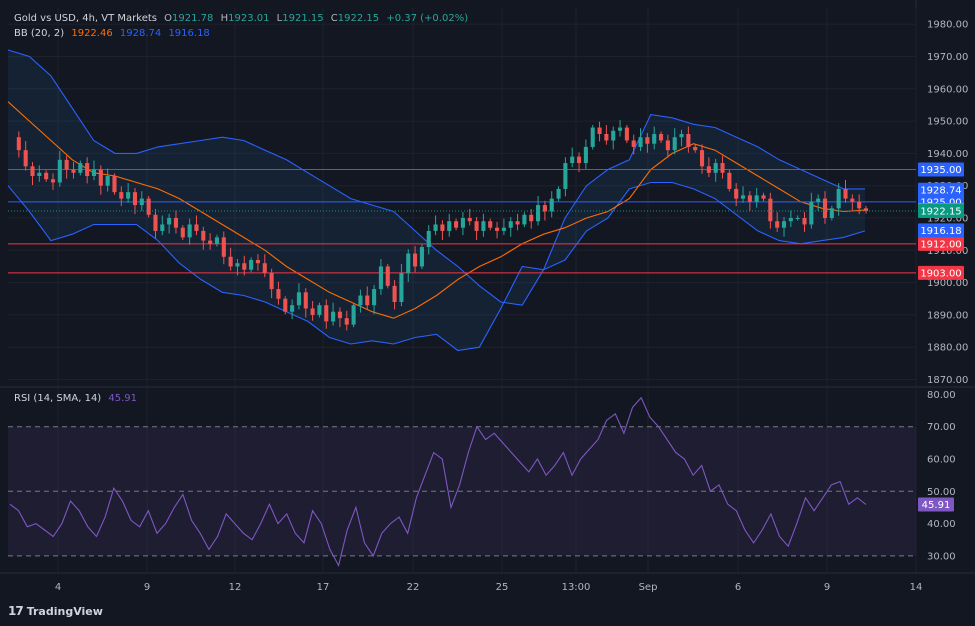  I want to click on rsi-legend: RSI (14, SMA, 14) 45.91, so click(77, 398).